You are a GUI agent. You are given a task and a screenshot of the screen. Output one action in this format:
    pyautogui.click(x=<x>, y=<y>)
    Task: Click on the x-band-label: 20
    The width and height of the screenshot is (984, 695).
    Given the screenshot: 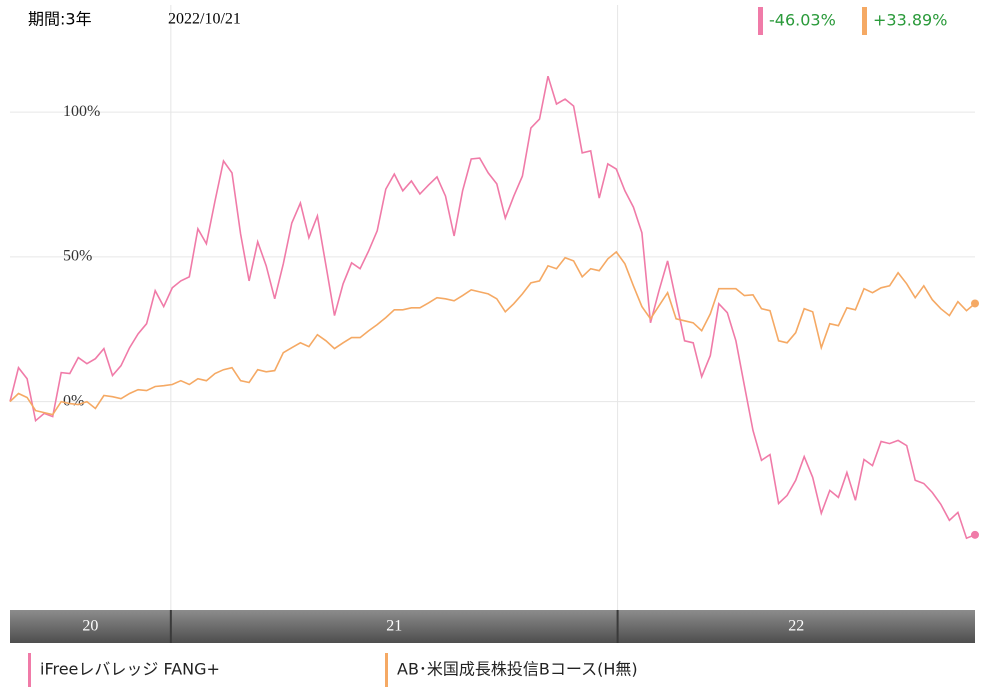 What is the action you would take?
    pyautogui.click(x=90, y=626)
    